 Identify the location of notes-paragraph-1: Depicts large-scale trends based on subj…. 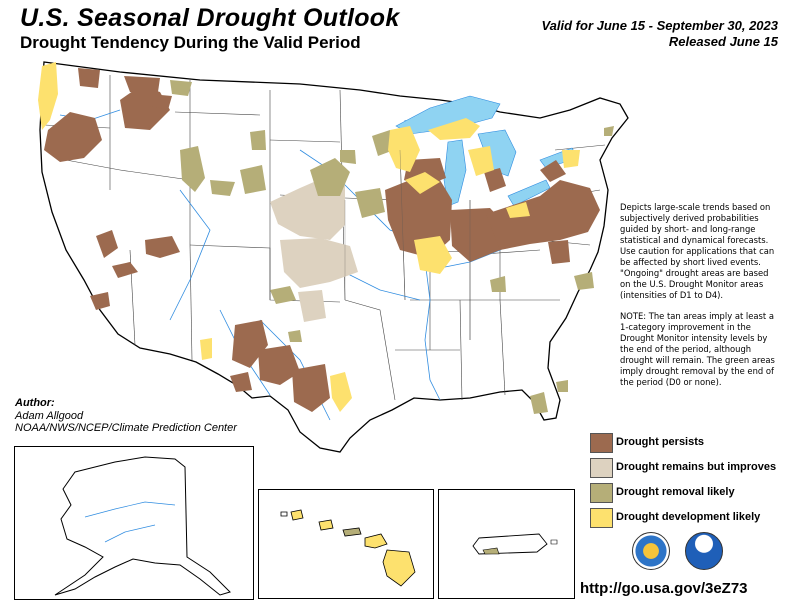
(697, 251).